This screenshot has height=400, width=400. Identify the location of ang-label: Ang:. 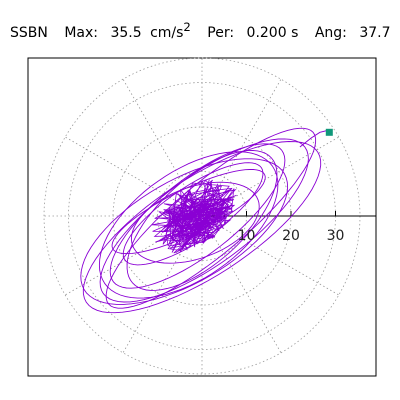
(330, 32).